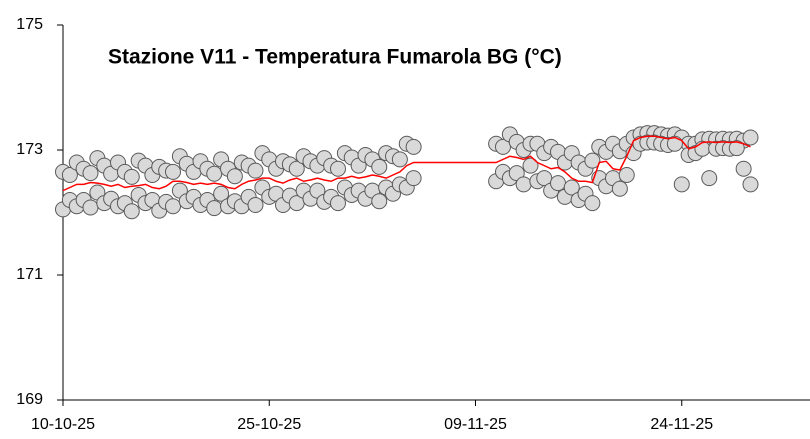 The width and height of the screenshot is (810, 439). I want to click on x-tick-label: 24-11-25, so click(681, 424).